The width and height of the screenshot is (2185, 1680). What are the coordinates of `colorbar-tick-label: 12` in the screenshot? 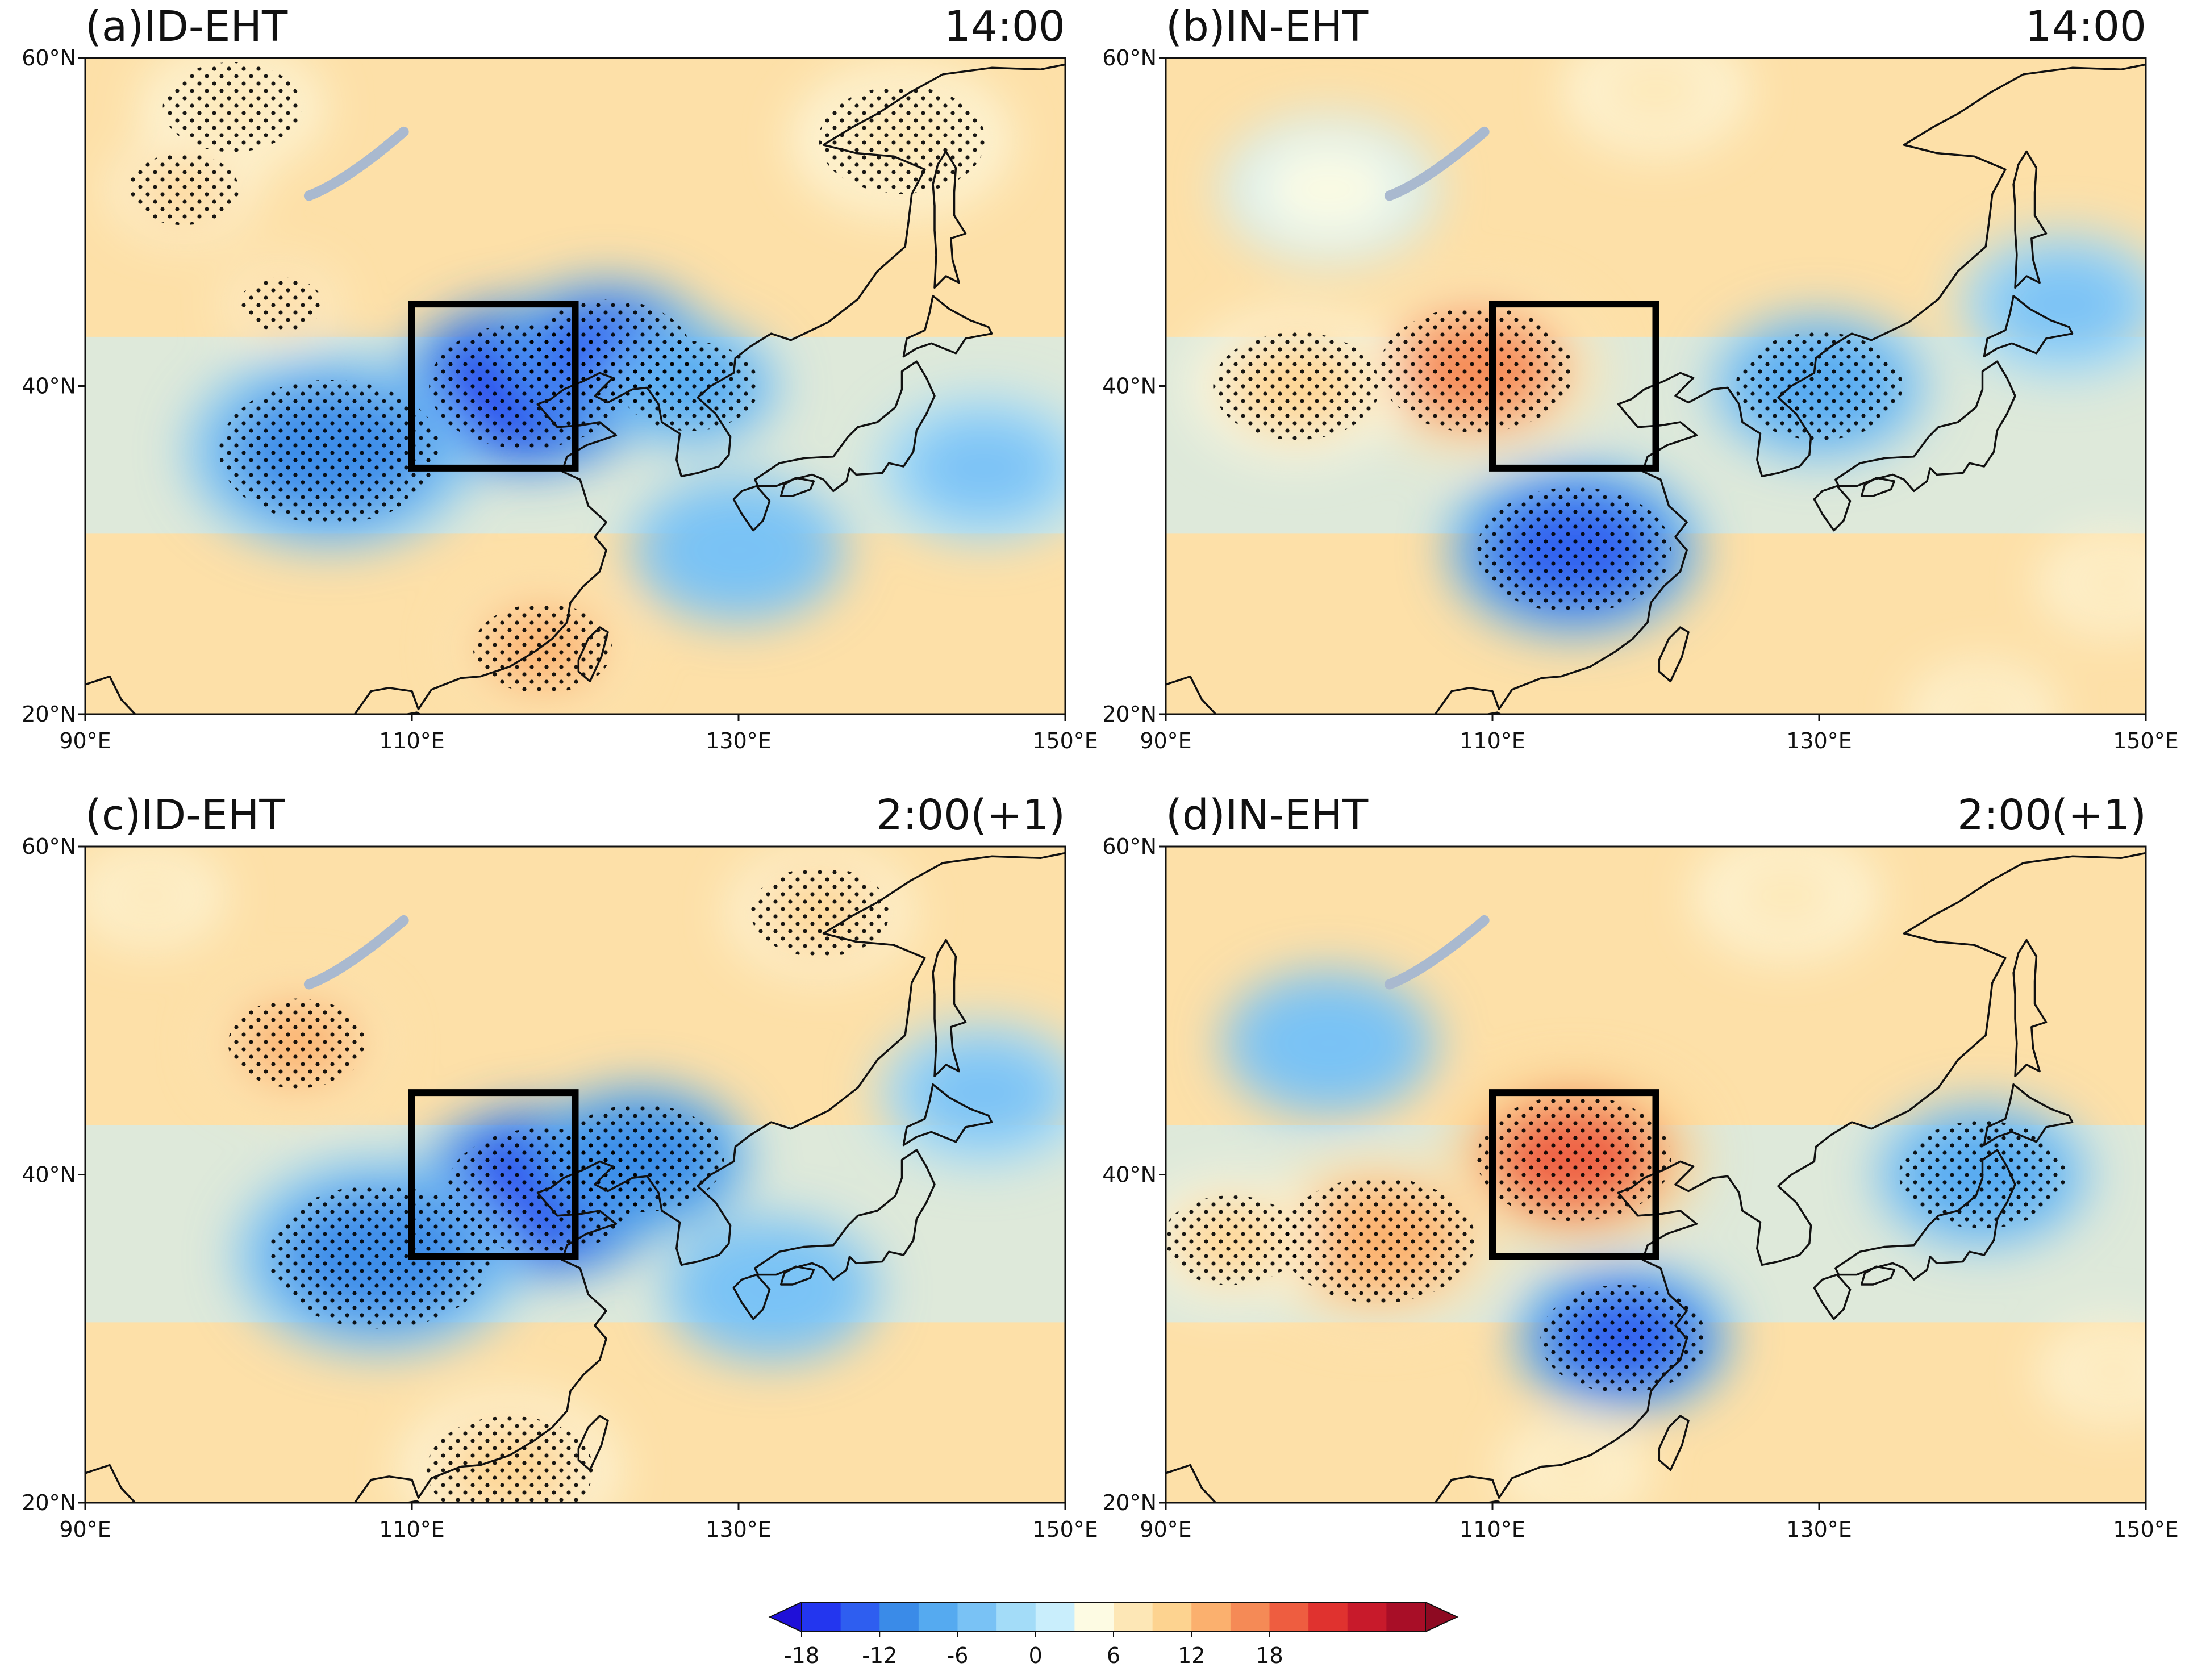 It's located at (1191, 1655).